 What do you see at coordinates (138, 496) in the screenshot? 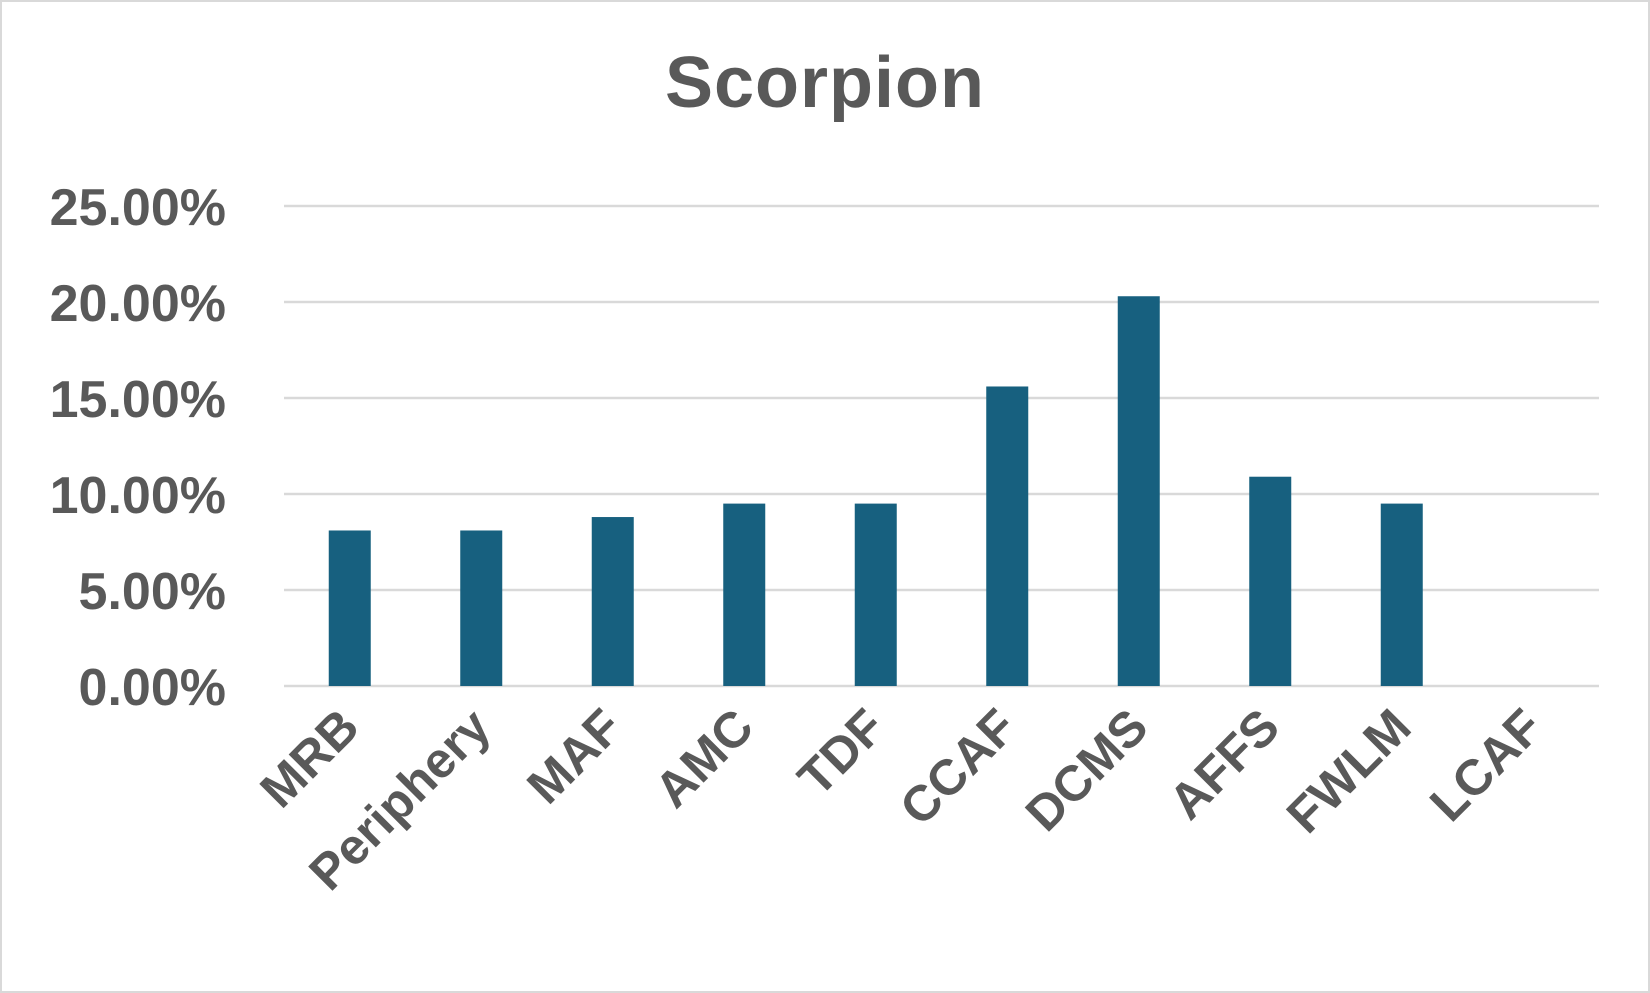
I see `y-tick-label: 10.00%` at bounding box center [138, 496].